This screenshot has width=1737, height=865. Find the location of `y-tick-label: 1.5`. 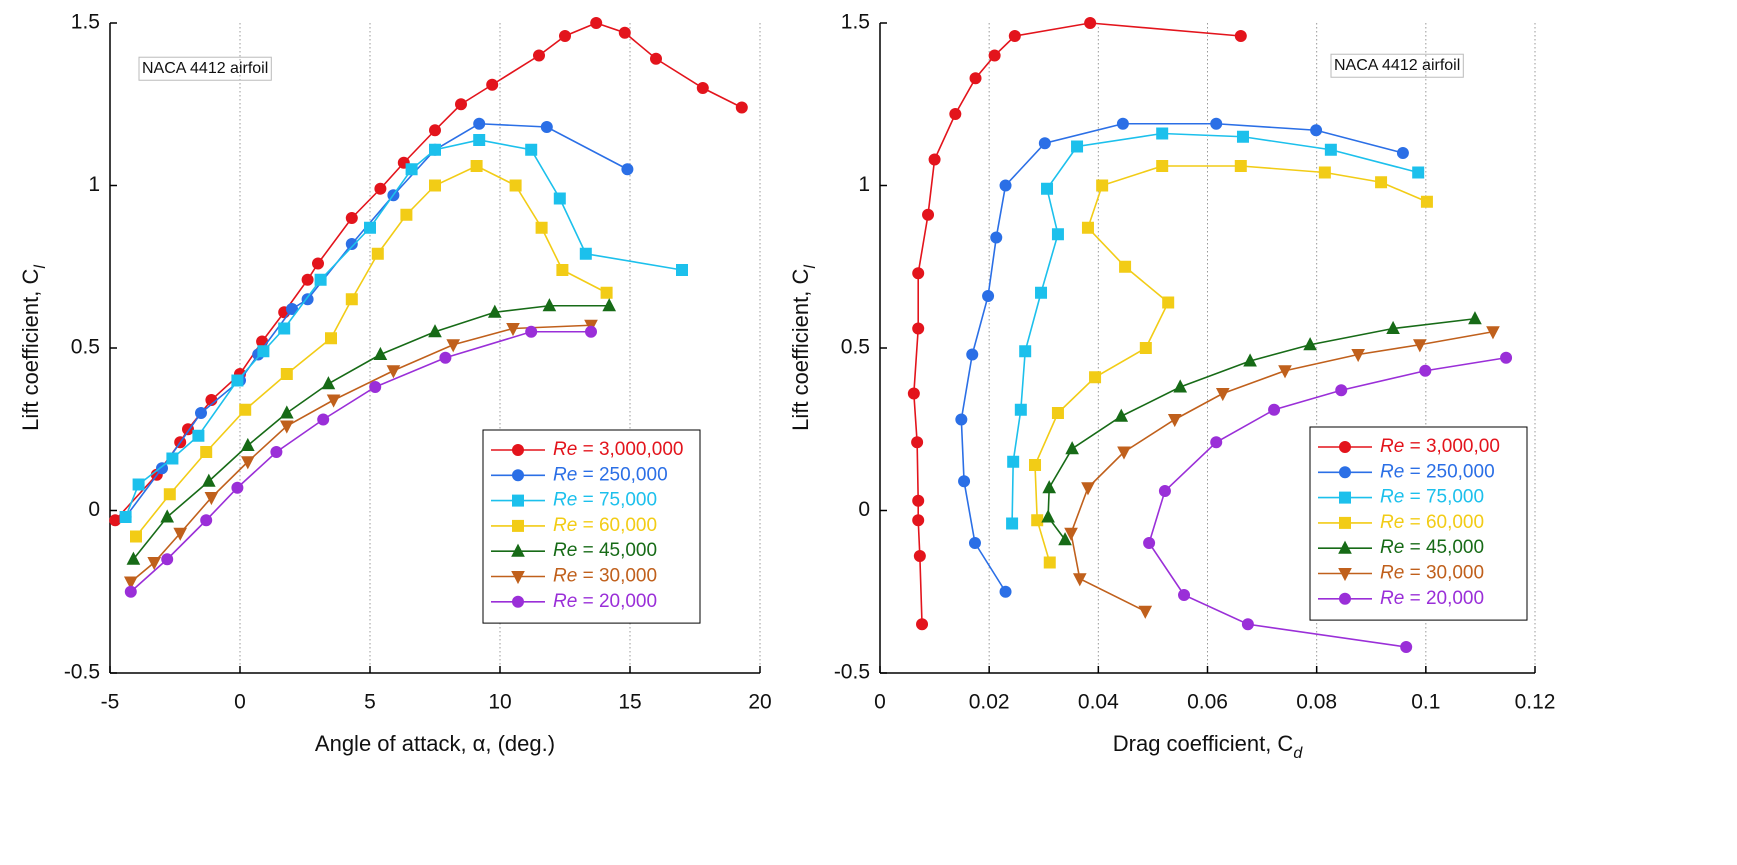

y-tick-label: 1.5 is located at coordinates (855, 22).